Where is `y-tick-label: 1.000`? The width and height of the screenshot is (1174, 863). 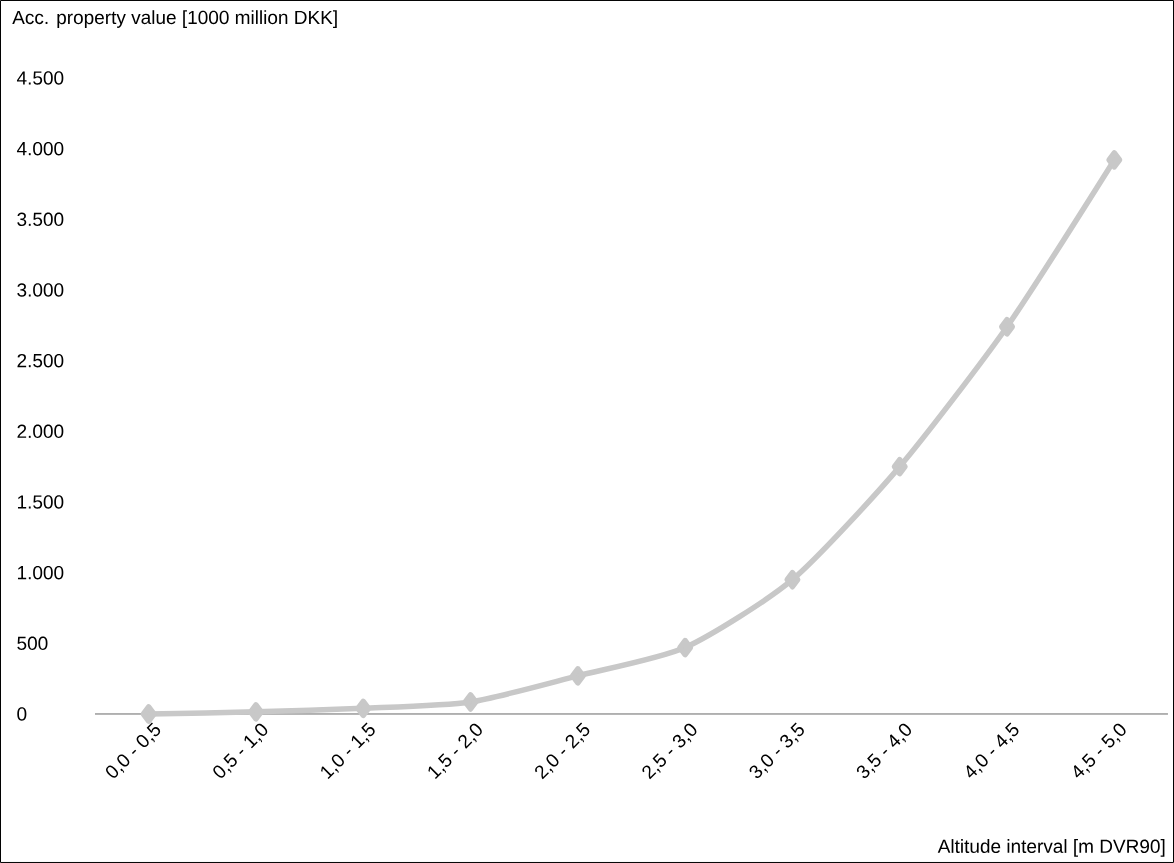
y-tick-label: 1.000 is located at coordinates (40, 572).